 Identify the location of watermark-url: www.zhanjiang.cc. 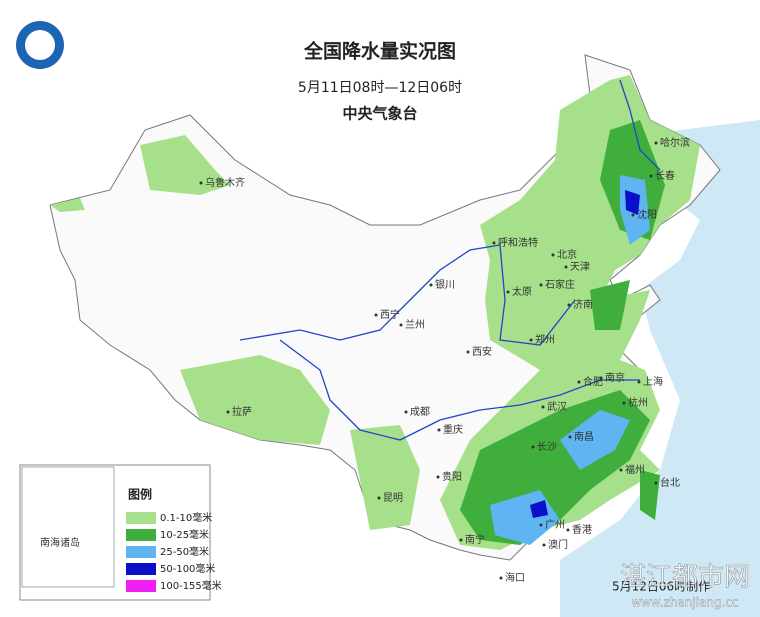
(684, 603).